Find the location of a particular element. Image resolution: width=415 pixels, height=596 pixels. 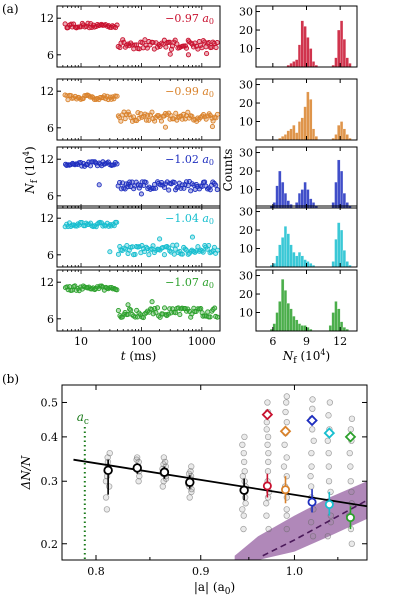

time-series-panel: 6 12 −0.99 a0 is located at coordinates (130, 109).